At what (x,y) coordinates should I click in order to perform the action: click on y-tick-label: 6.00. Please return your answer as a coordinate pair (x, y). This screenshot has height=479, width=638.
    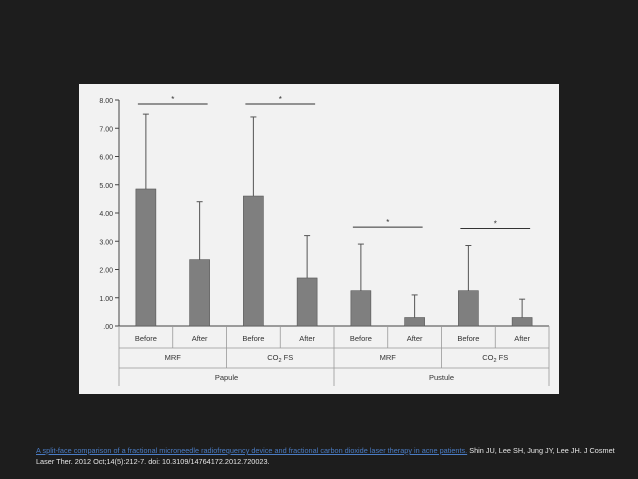
    Looking at the image, I should click on (106, 158).